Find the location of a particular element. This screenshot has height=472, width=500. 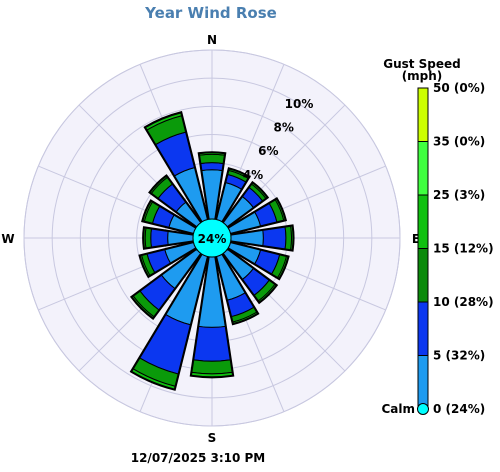

radial-tick-label: 10% is located at coordinates (299, 104).